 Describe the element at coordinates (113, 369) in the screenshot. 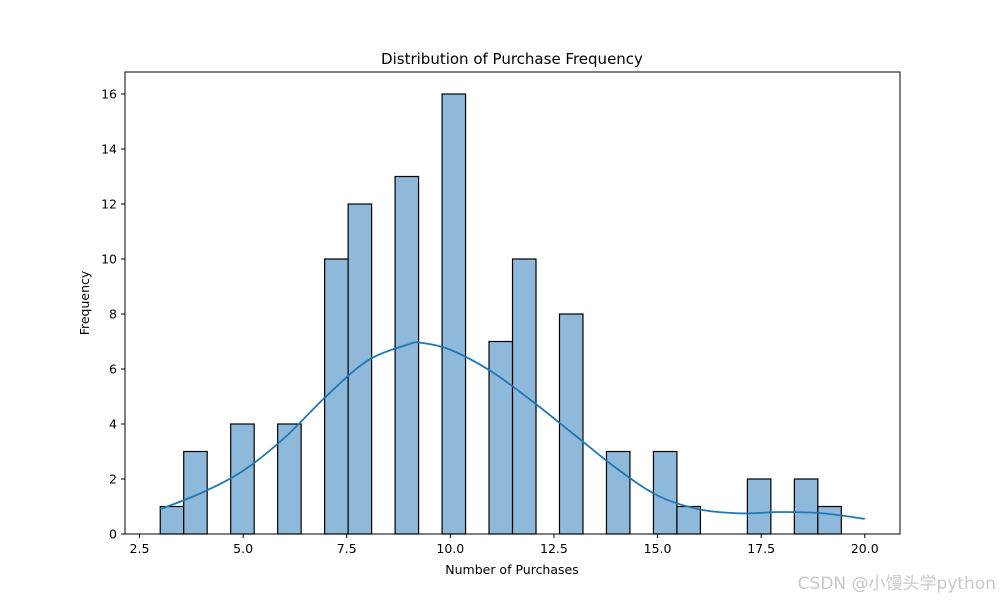

I see `y-tick-label: 6` at that location.